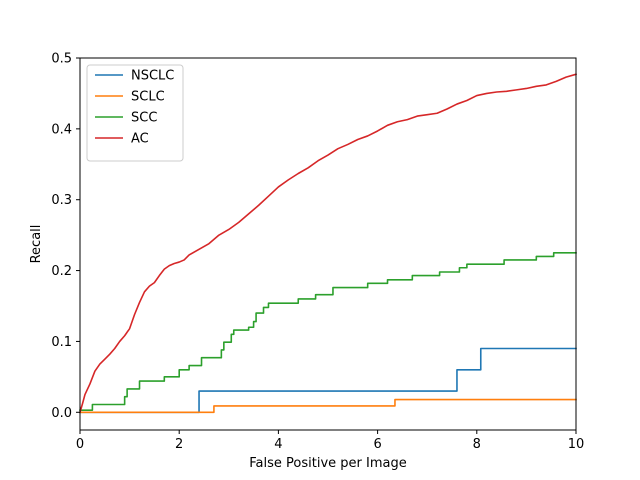 This screenshot has height=480, width=640. I want to click on x-tick-label: 0, so click(80, 444).